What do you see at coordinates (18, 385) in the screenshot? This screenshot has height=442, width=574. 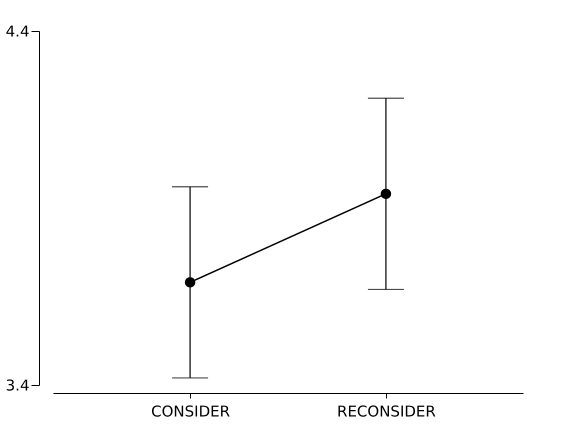 I see `y-tick-label: 3.4` at bounding box center [18, 385].